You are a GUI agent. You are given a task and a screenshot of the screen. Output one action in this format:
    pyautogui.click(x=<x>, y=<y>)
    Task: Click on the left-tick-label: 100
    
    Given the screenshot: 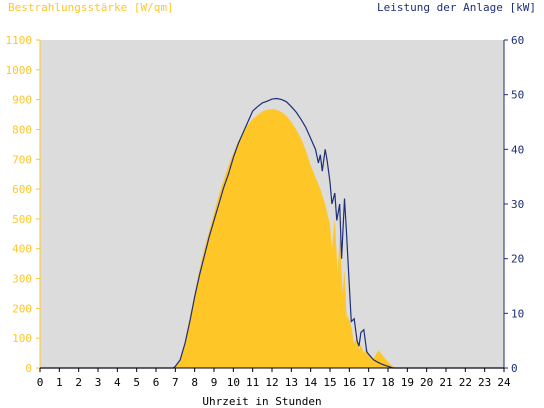 What is the action you would take?
    pyautogui.click(x=22, y=338)
    